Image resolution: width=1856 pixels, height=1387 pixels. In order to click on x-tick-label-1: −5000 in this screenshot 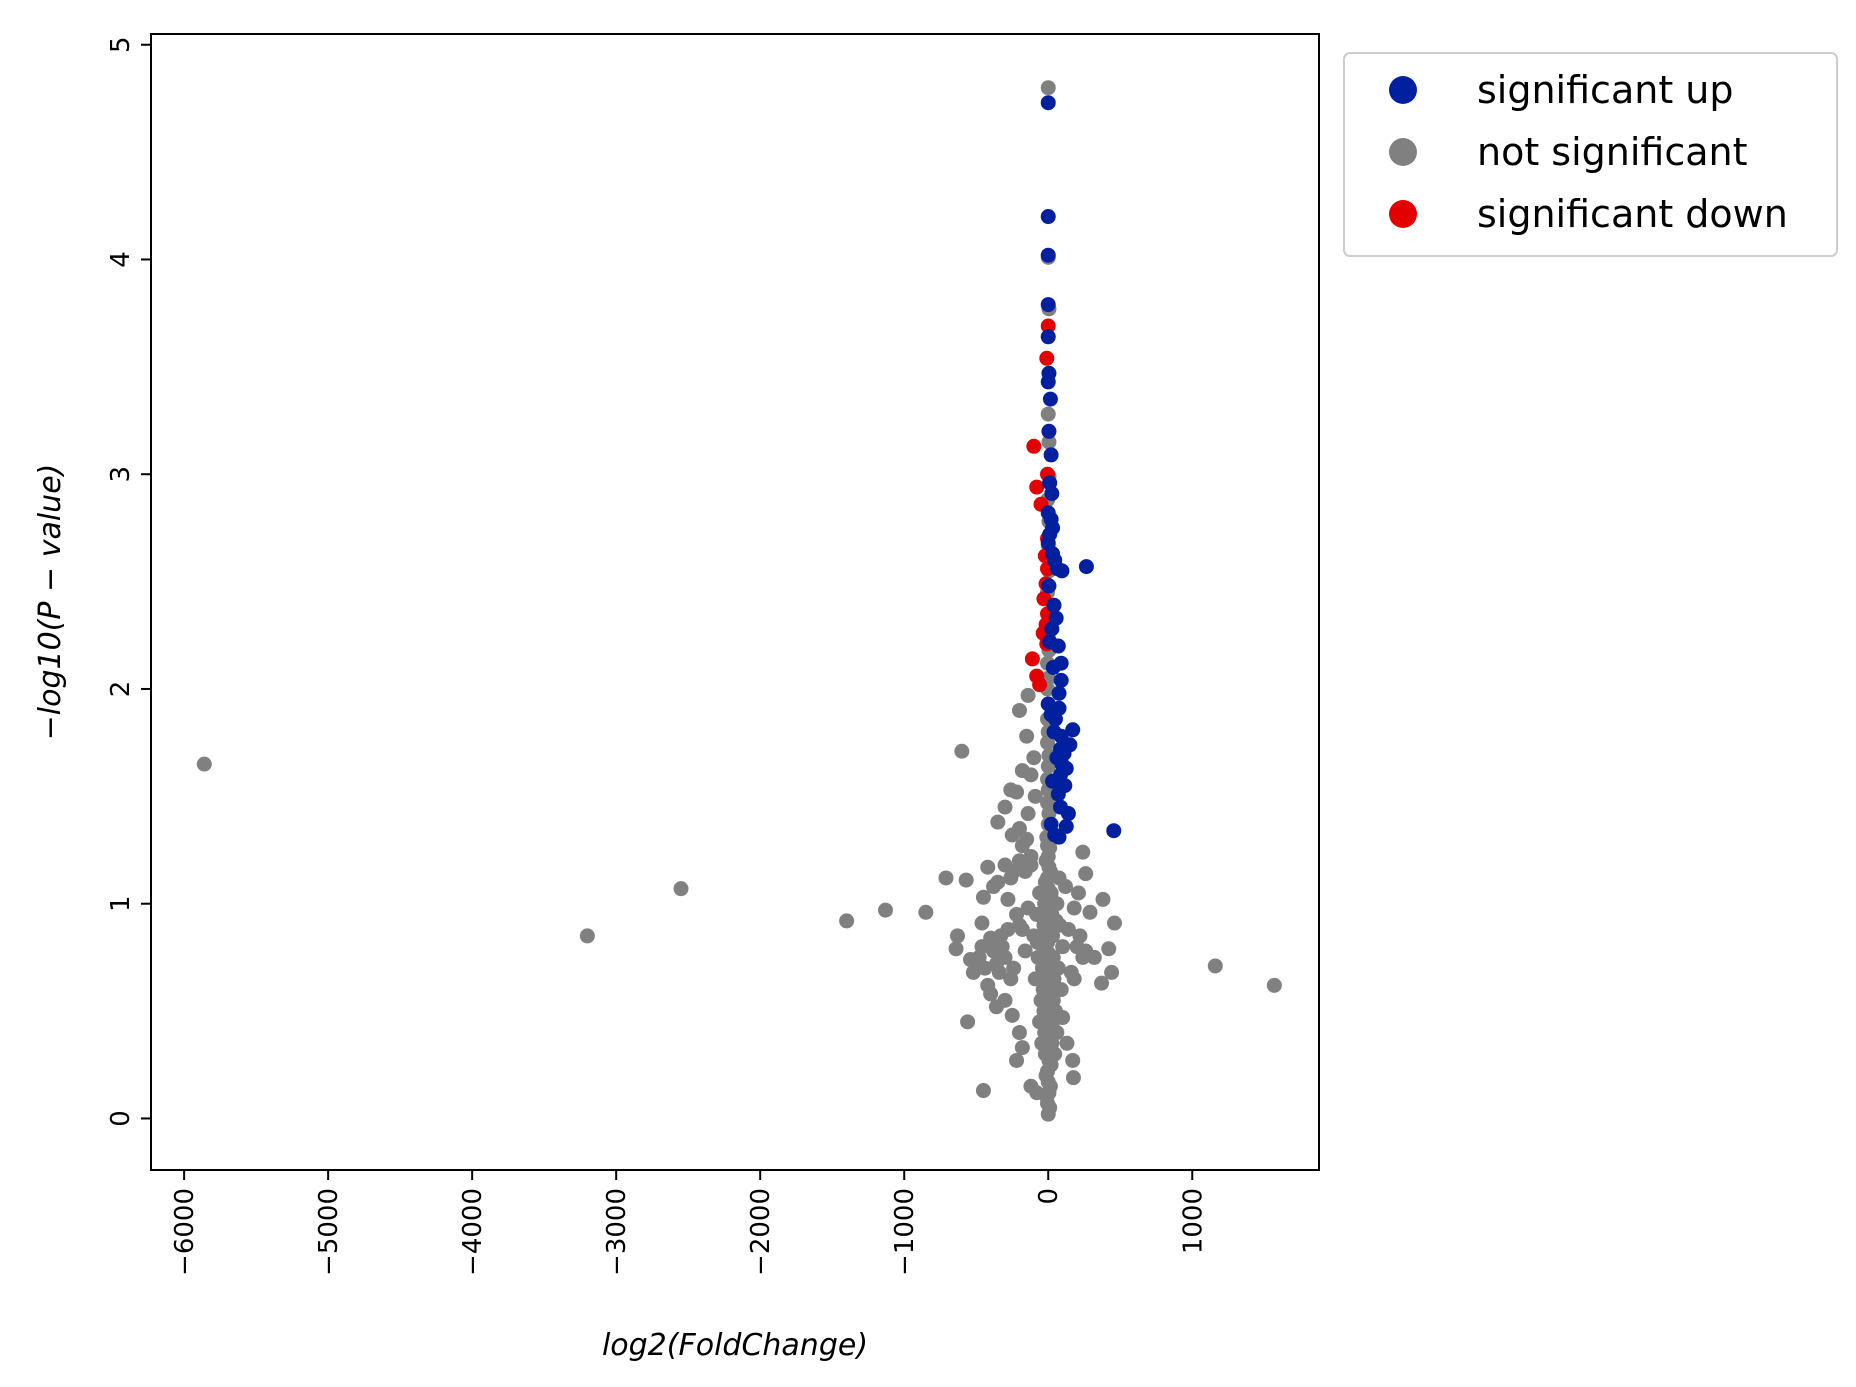, I will do `click(329, 1232)`.